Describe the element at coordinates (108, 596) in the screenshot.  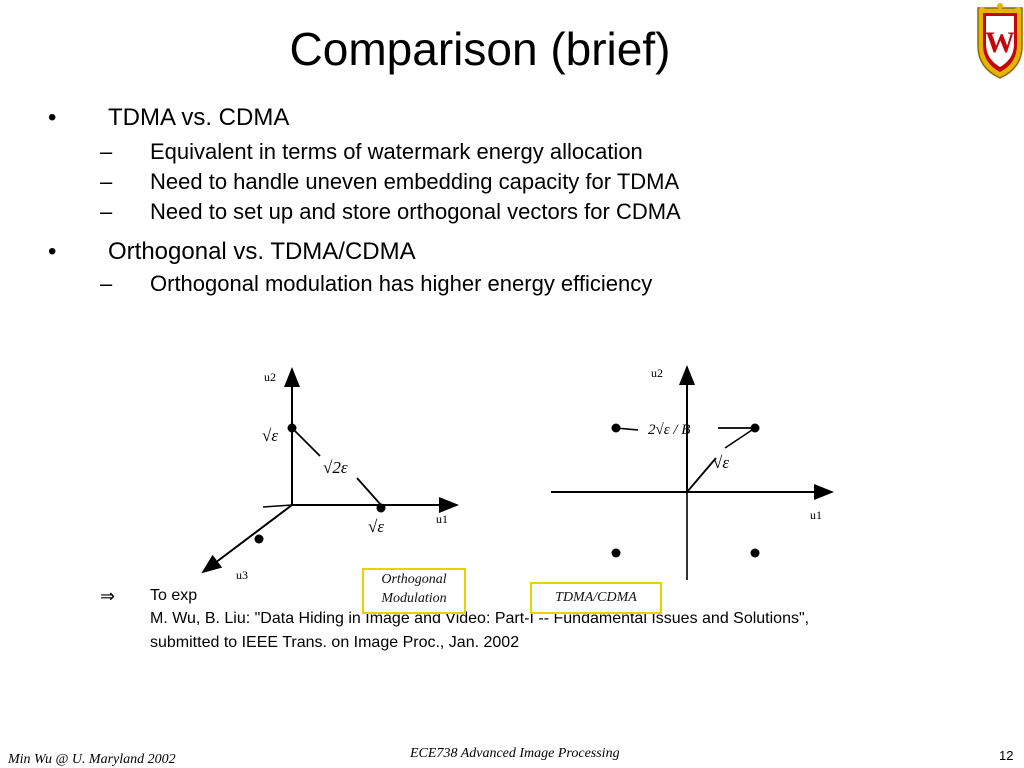
I see `implies-arrow: ⇒` at that location.